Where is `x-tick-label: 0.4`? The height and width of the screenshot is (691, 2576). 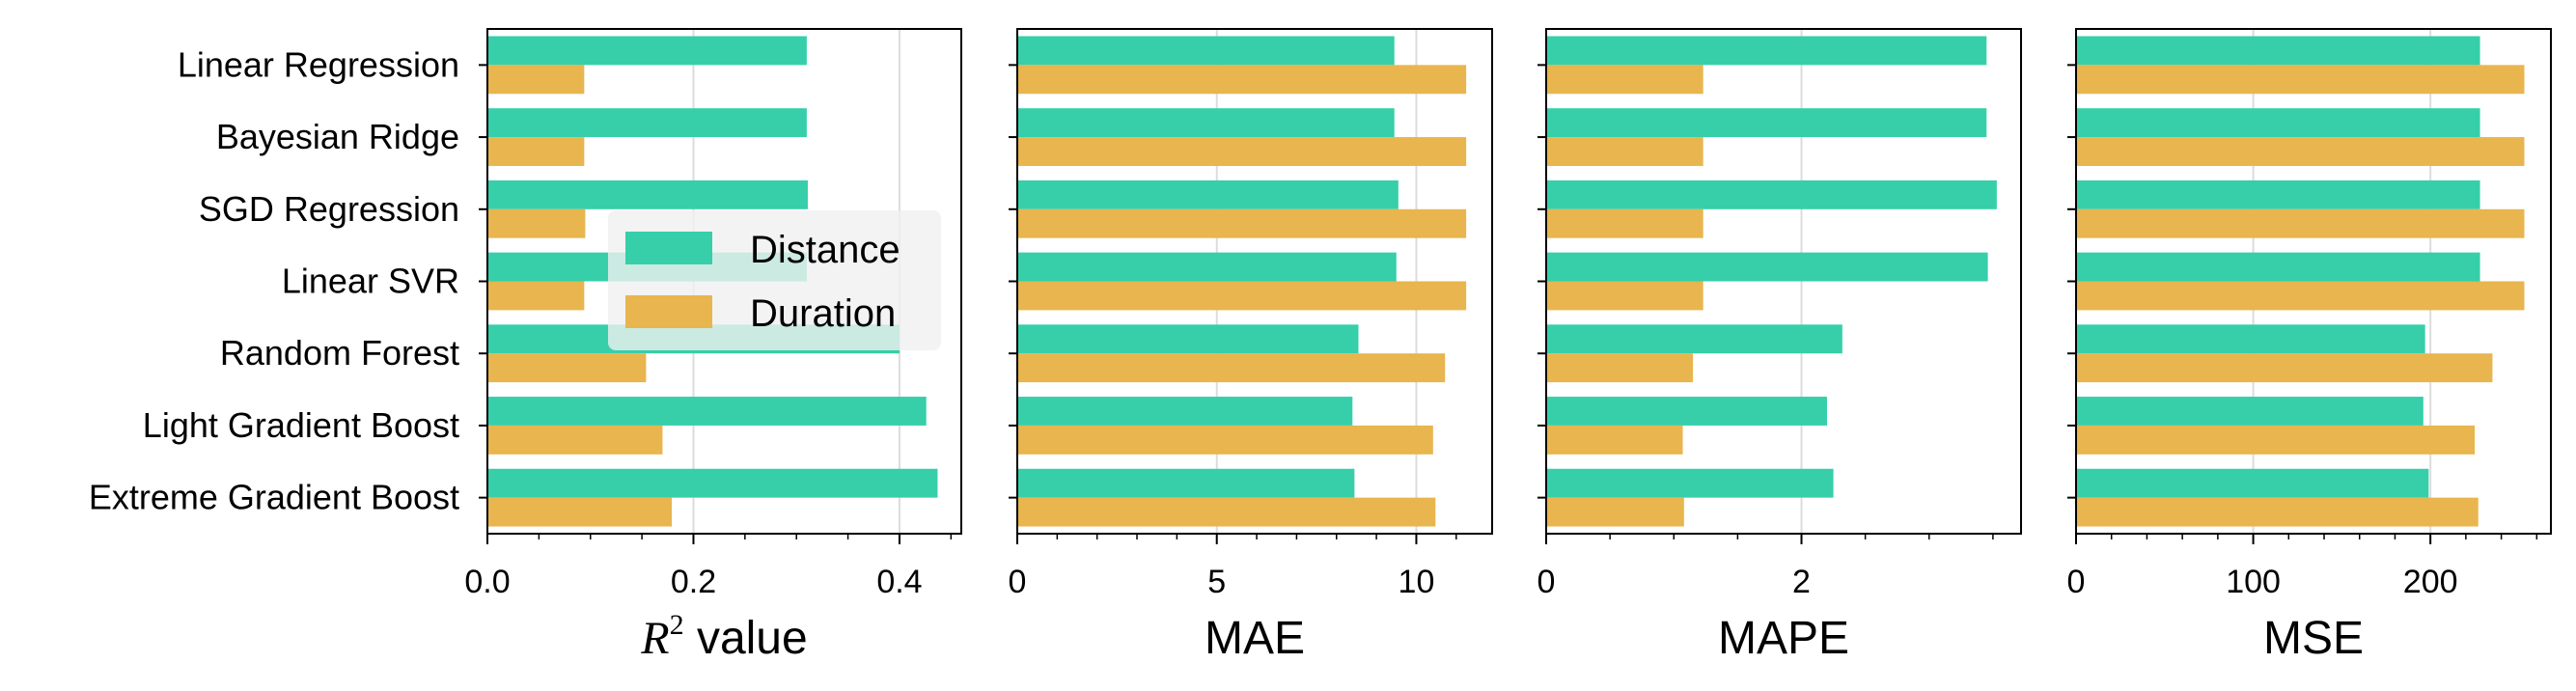
x-tick-label: 0.4 is located at coordinates (899, 582).